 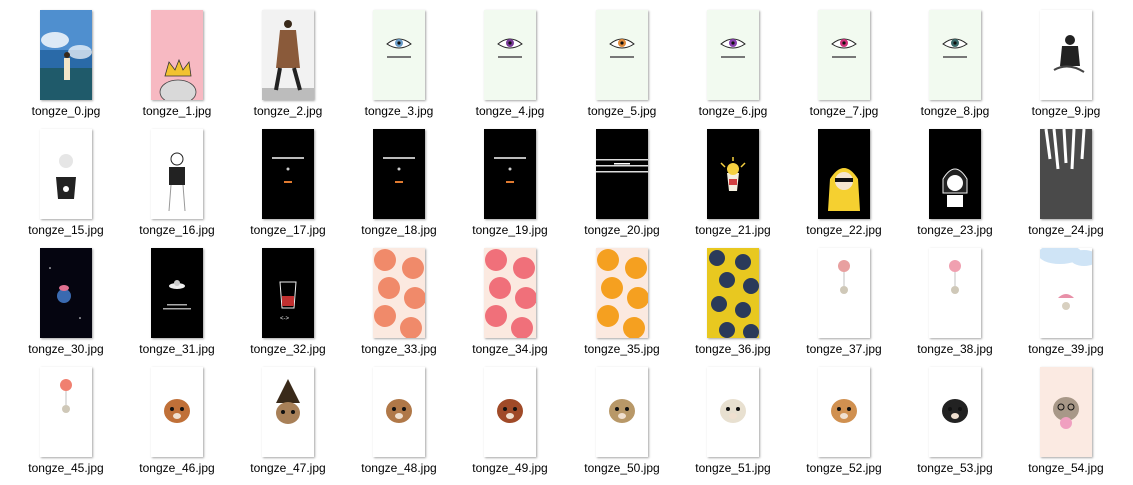 What do you see at coordinates (399, 69) in the screenshot?
I see `file-item: tongze_3.jpg` at bounding box center [399, 69].